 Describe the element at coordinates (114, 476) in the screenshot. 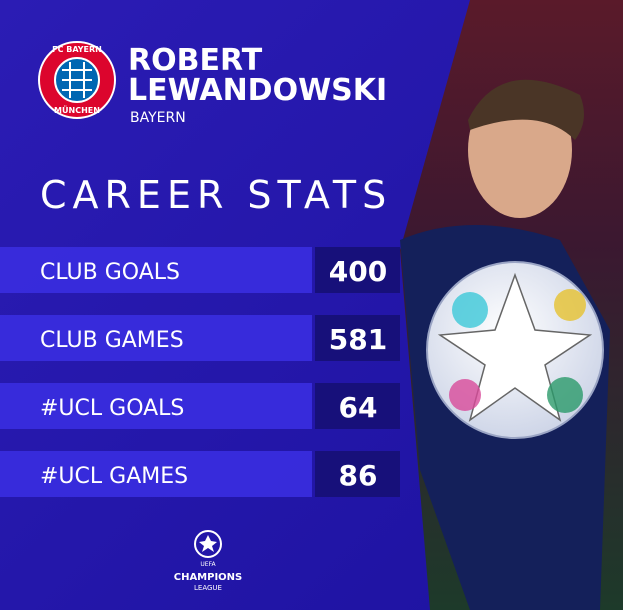

I see `stat-label: #UCL GAMES` at that location.